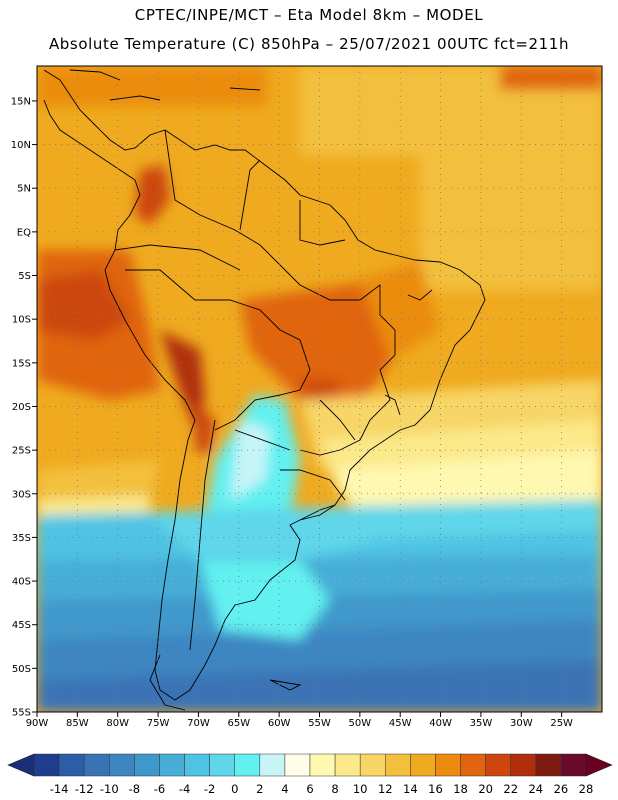 The height and width of the screenshot is (800, 618). I want to click on lat-label: 30S, so click(21, 494).